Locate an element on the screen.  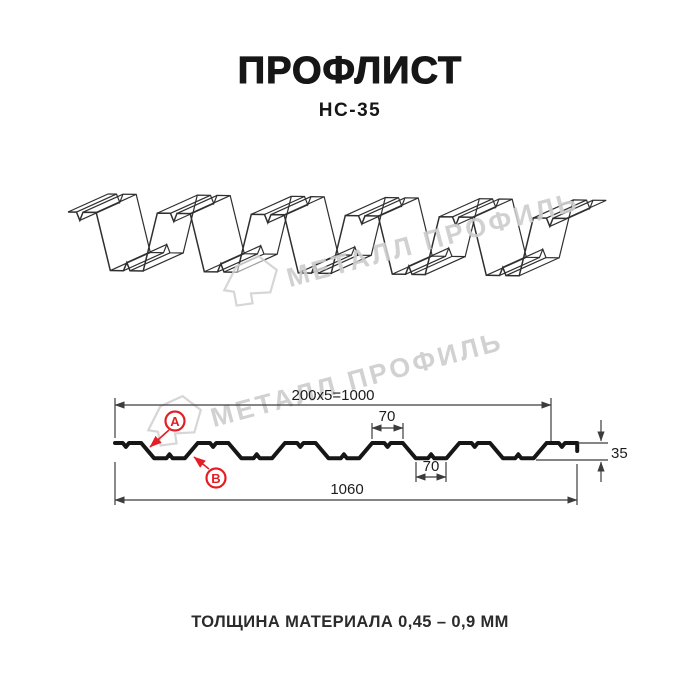
profile-model-code: НС-35 is located at coordinates (350, 110).